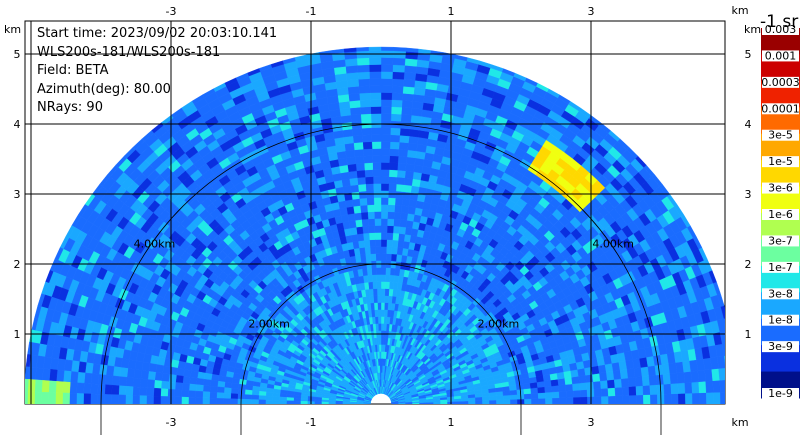  I want to click on range-ring-label: 2.00km, so click(269, 324).